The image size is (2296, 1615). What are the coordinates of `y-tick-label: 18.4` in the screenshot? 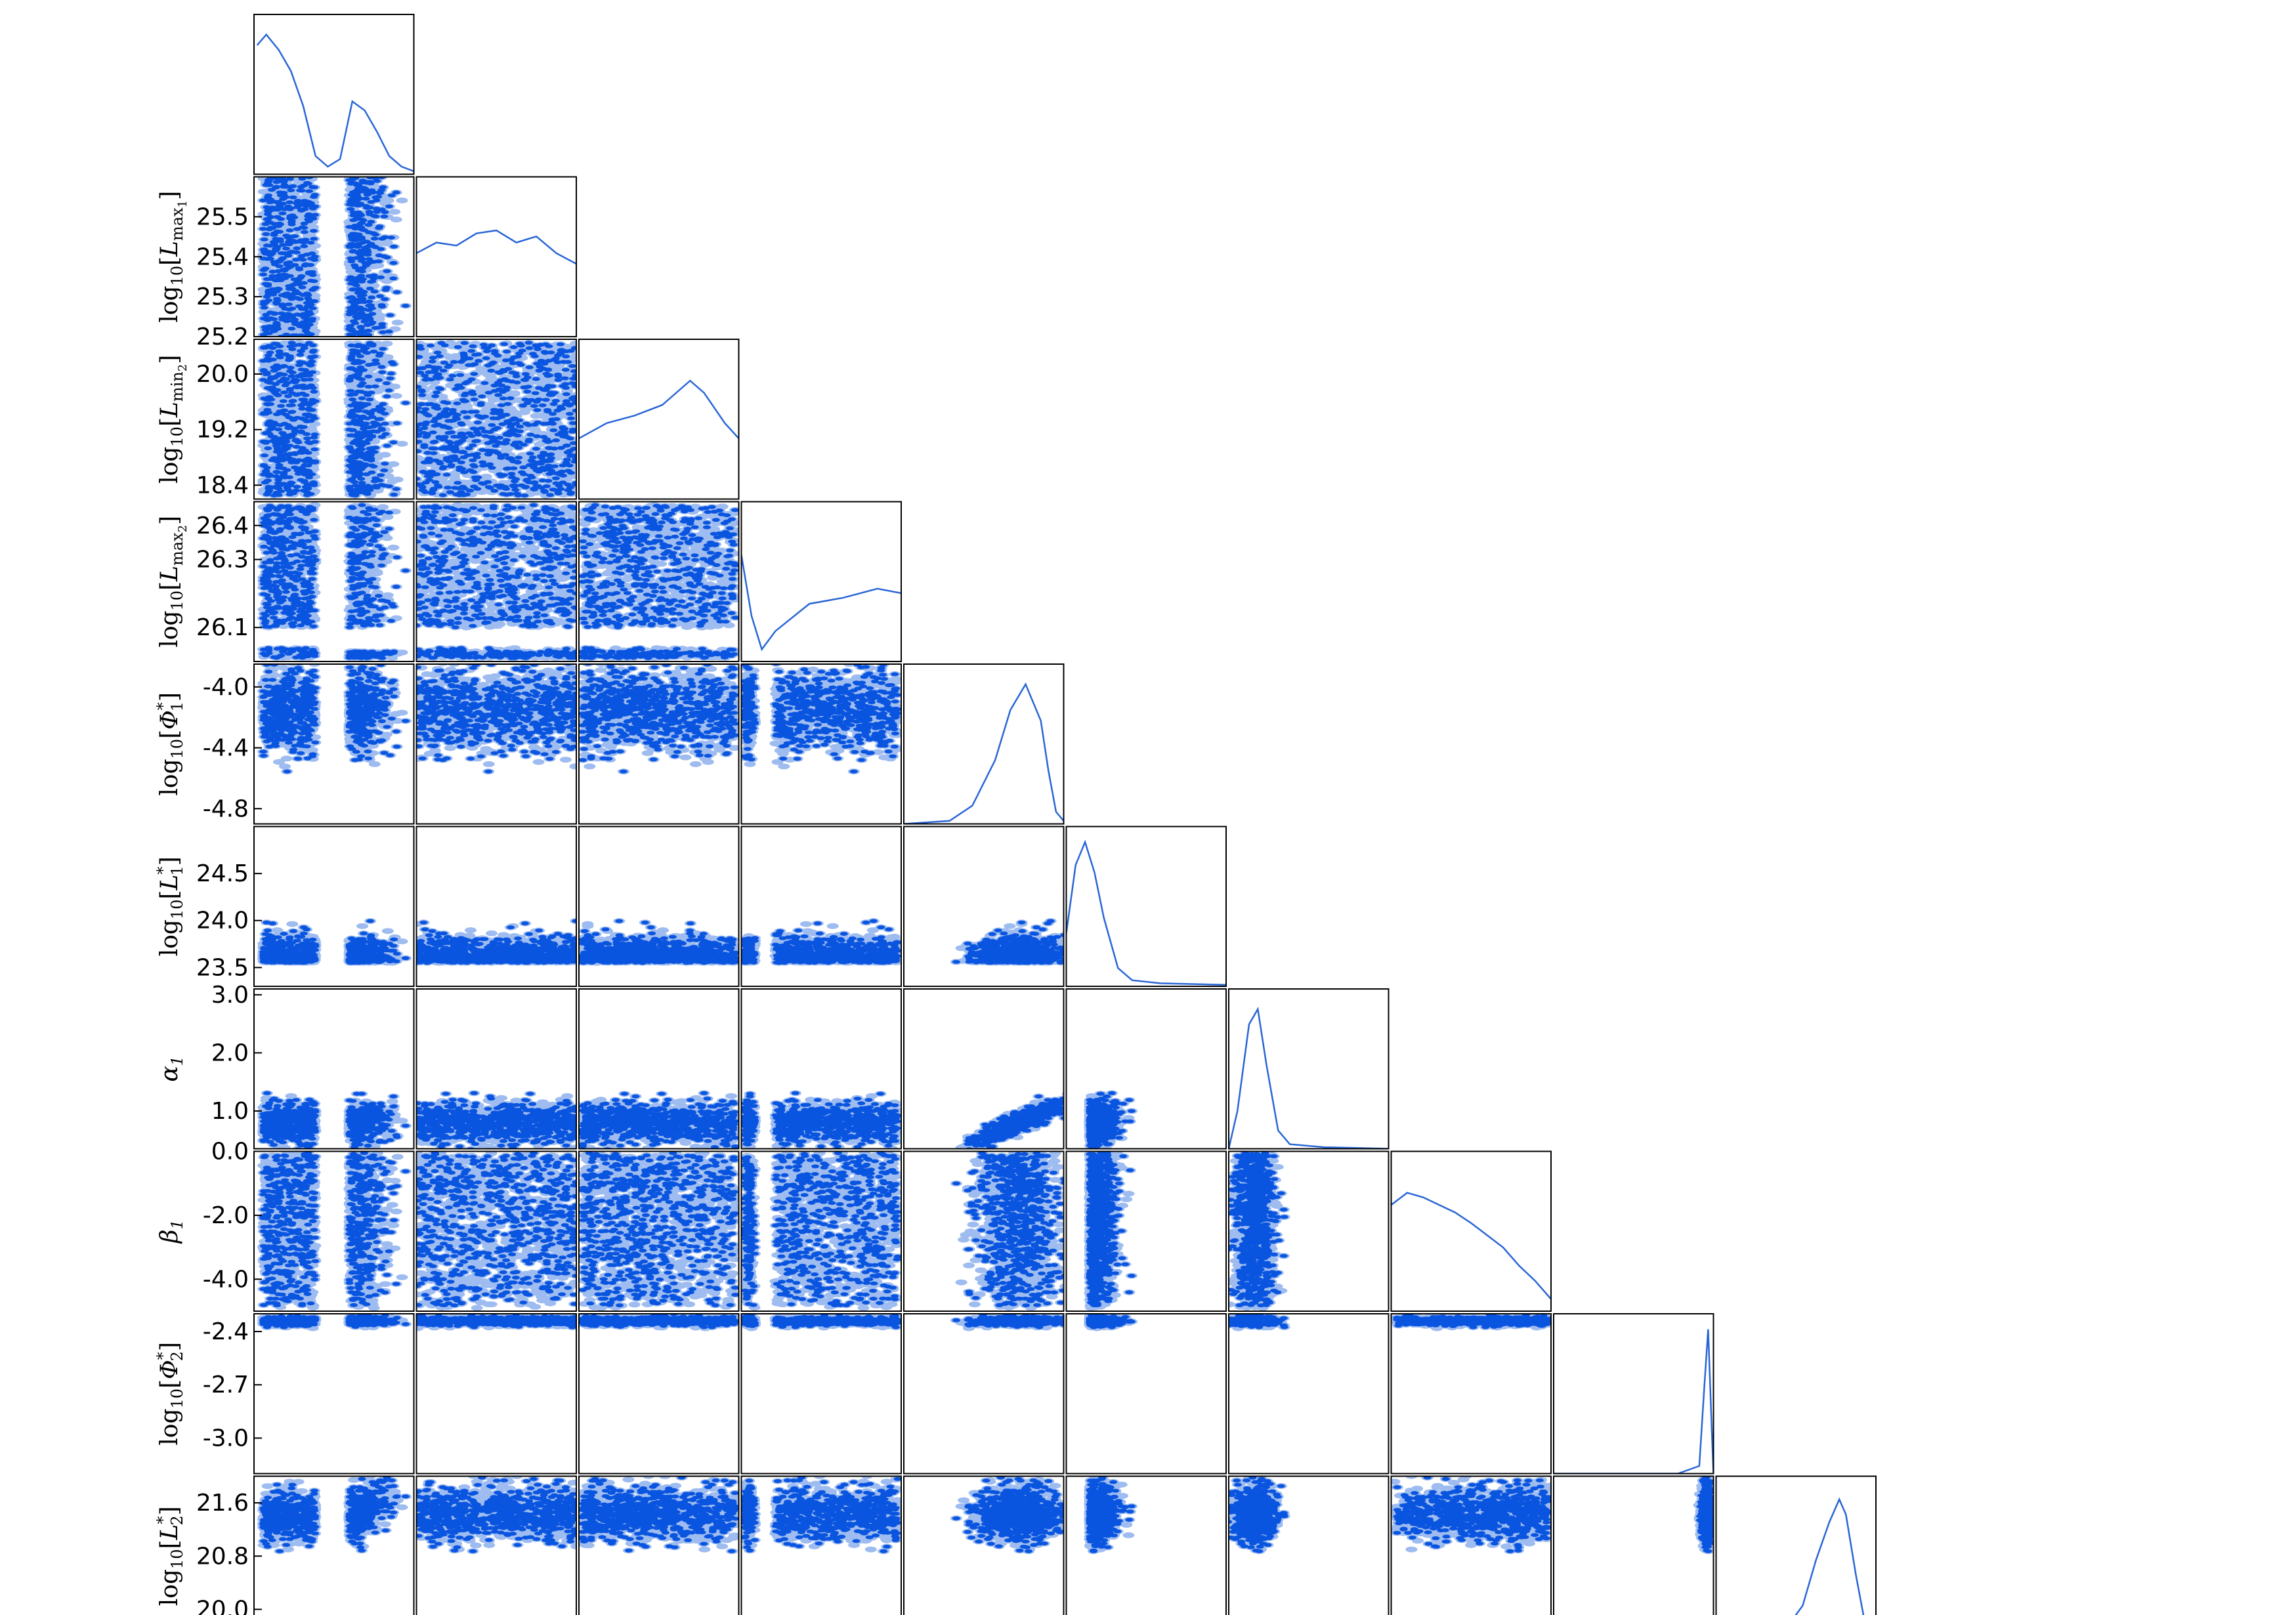 It's located at (222, 485).